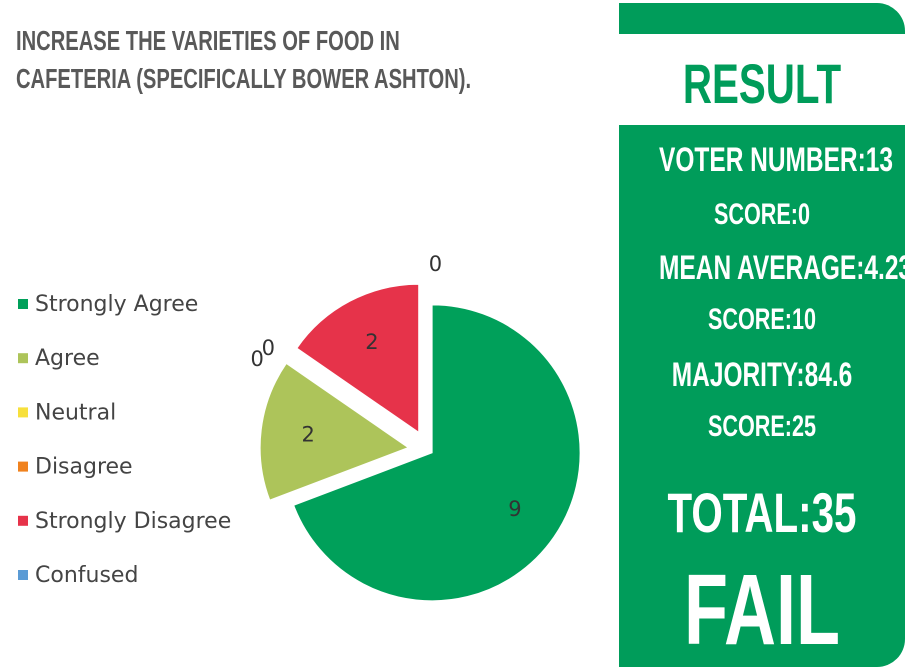 The width and height of the screenshot is (907, 671). What do you see at coordinates (762, 375) in the screenshot?
I see `result-line: MAJORITY:84.6` at bounding box center [762, 375].